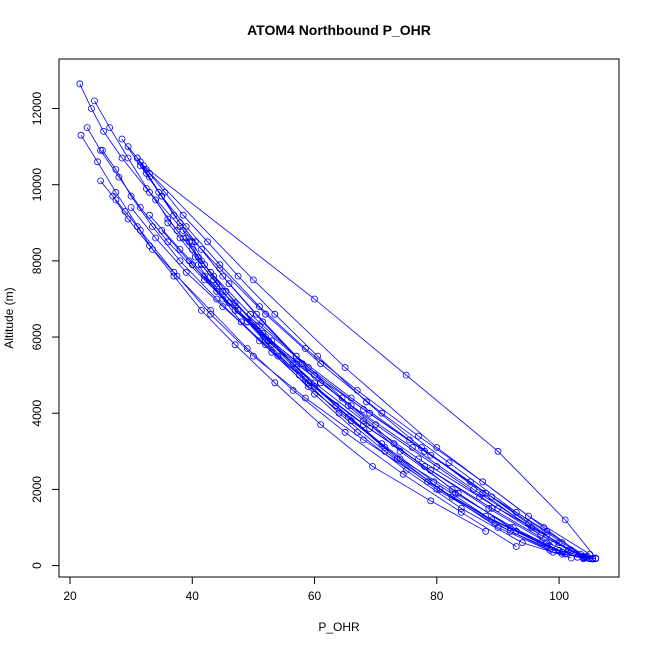 The width and height of the screenshot is (650, 650). Describe the element at coordinates (37, 489) in the screenshot. I see `y-tick-label: 2000` at that location.